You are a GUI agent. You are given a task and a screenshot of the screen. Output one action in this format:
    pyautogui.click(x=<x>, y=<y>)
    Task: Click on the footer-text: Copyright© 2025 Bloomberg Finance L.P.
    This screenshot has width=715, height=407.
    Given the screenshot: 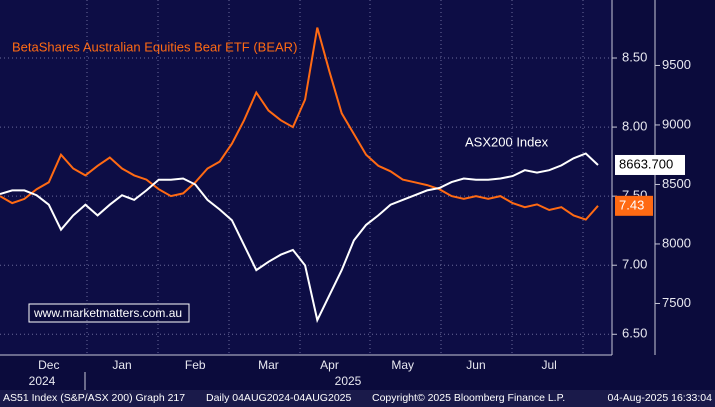 What is the action you would take?
    pyautogui.click(x=468, y=398)
    